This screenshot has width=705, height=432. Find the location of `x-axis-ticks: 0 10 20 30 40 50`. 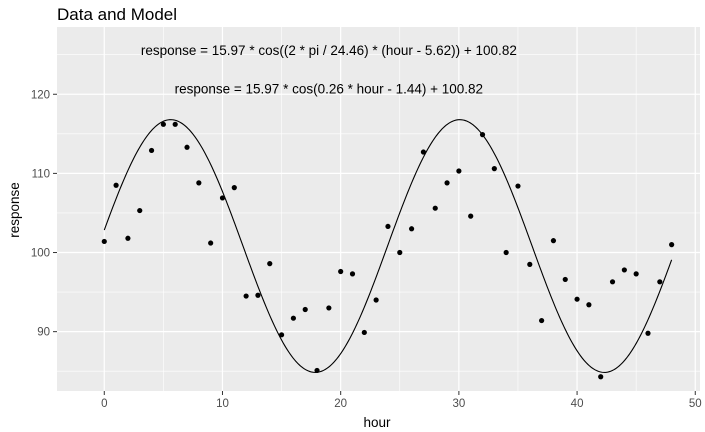

x-axis-ticks: 0 10 20 30 40 50 is located at coordinates (401, 400).